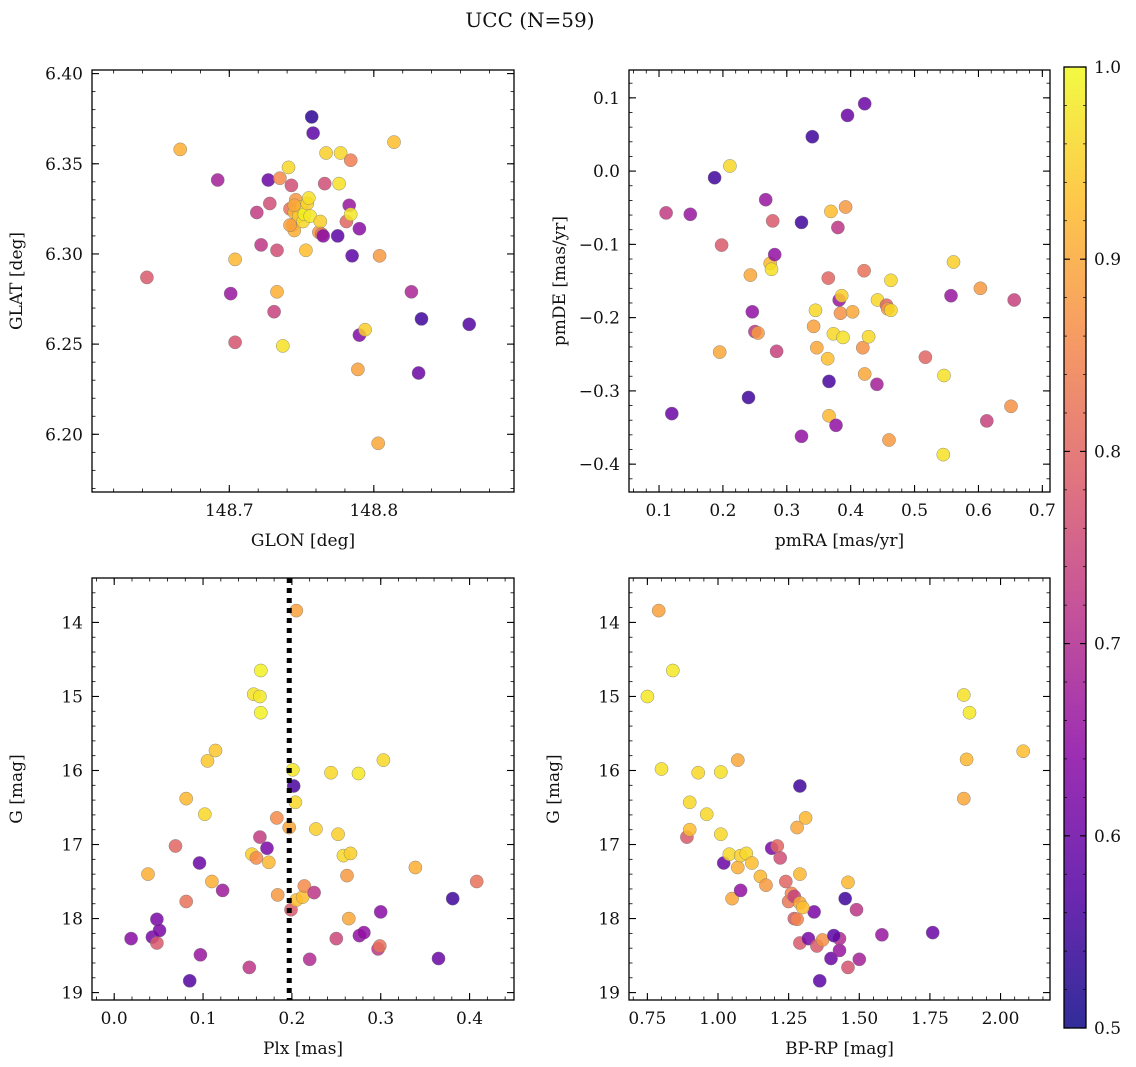  What do you see at coordinates (64, 165) in the screenshot?
I see `y-tick-label: 6.35` at bounding box center [64, 165].